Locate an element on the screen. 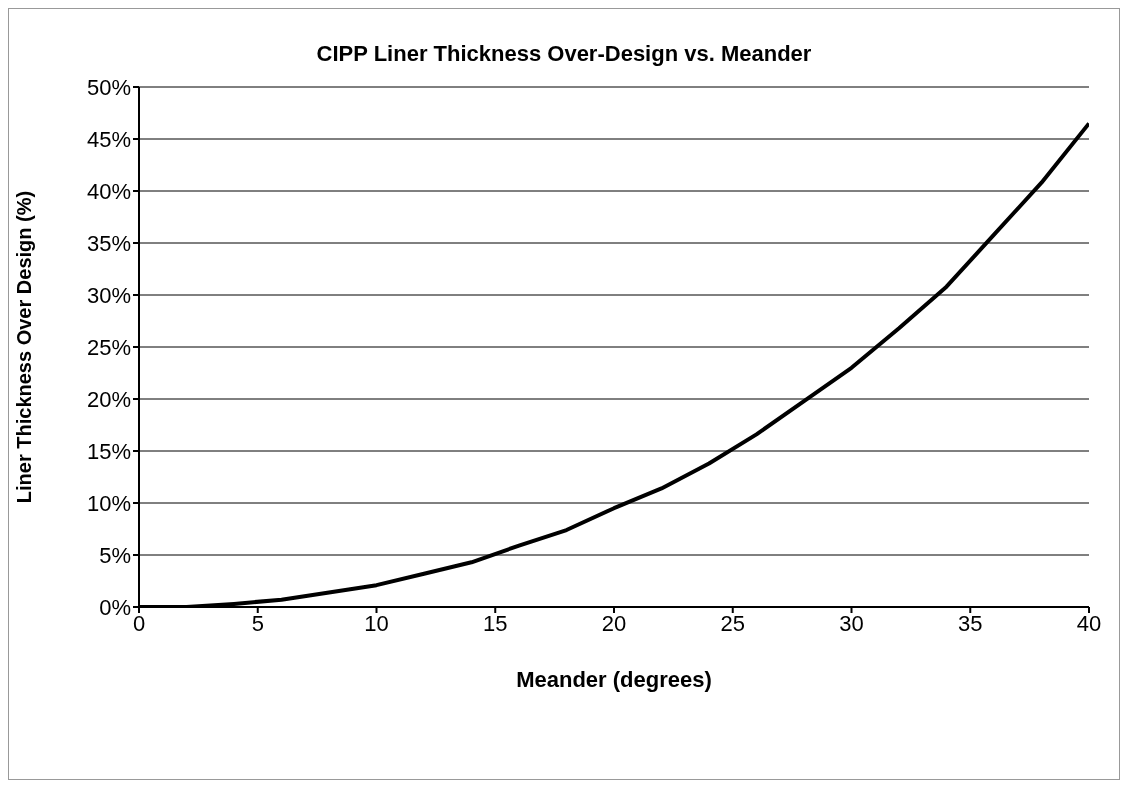  y-axis-title: Liner Thickness Over Design (%) is located at coordinates (24, 347).